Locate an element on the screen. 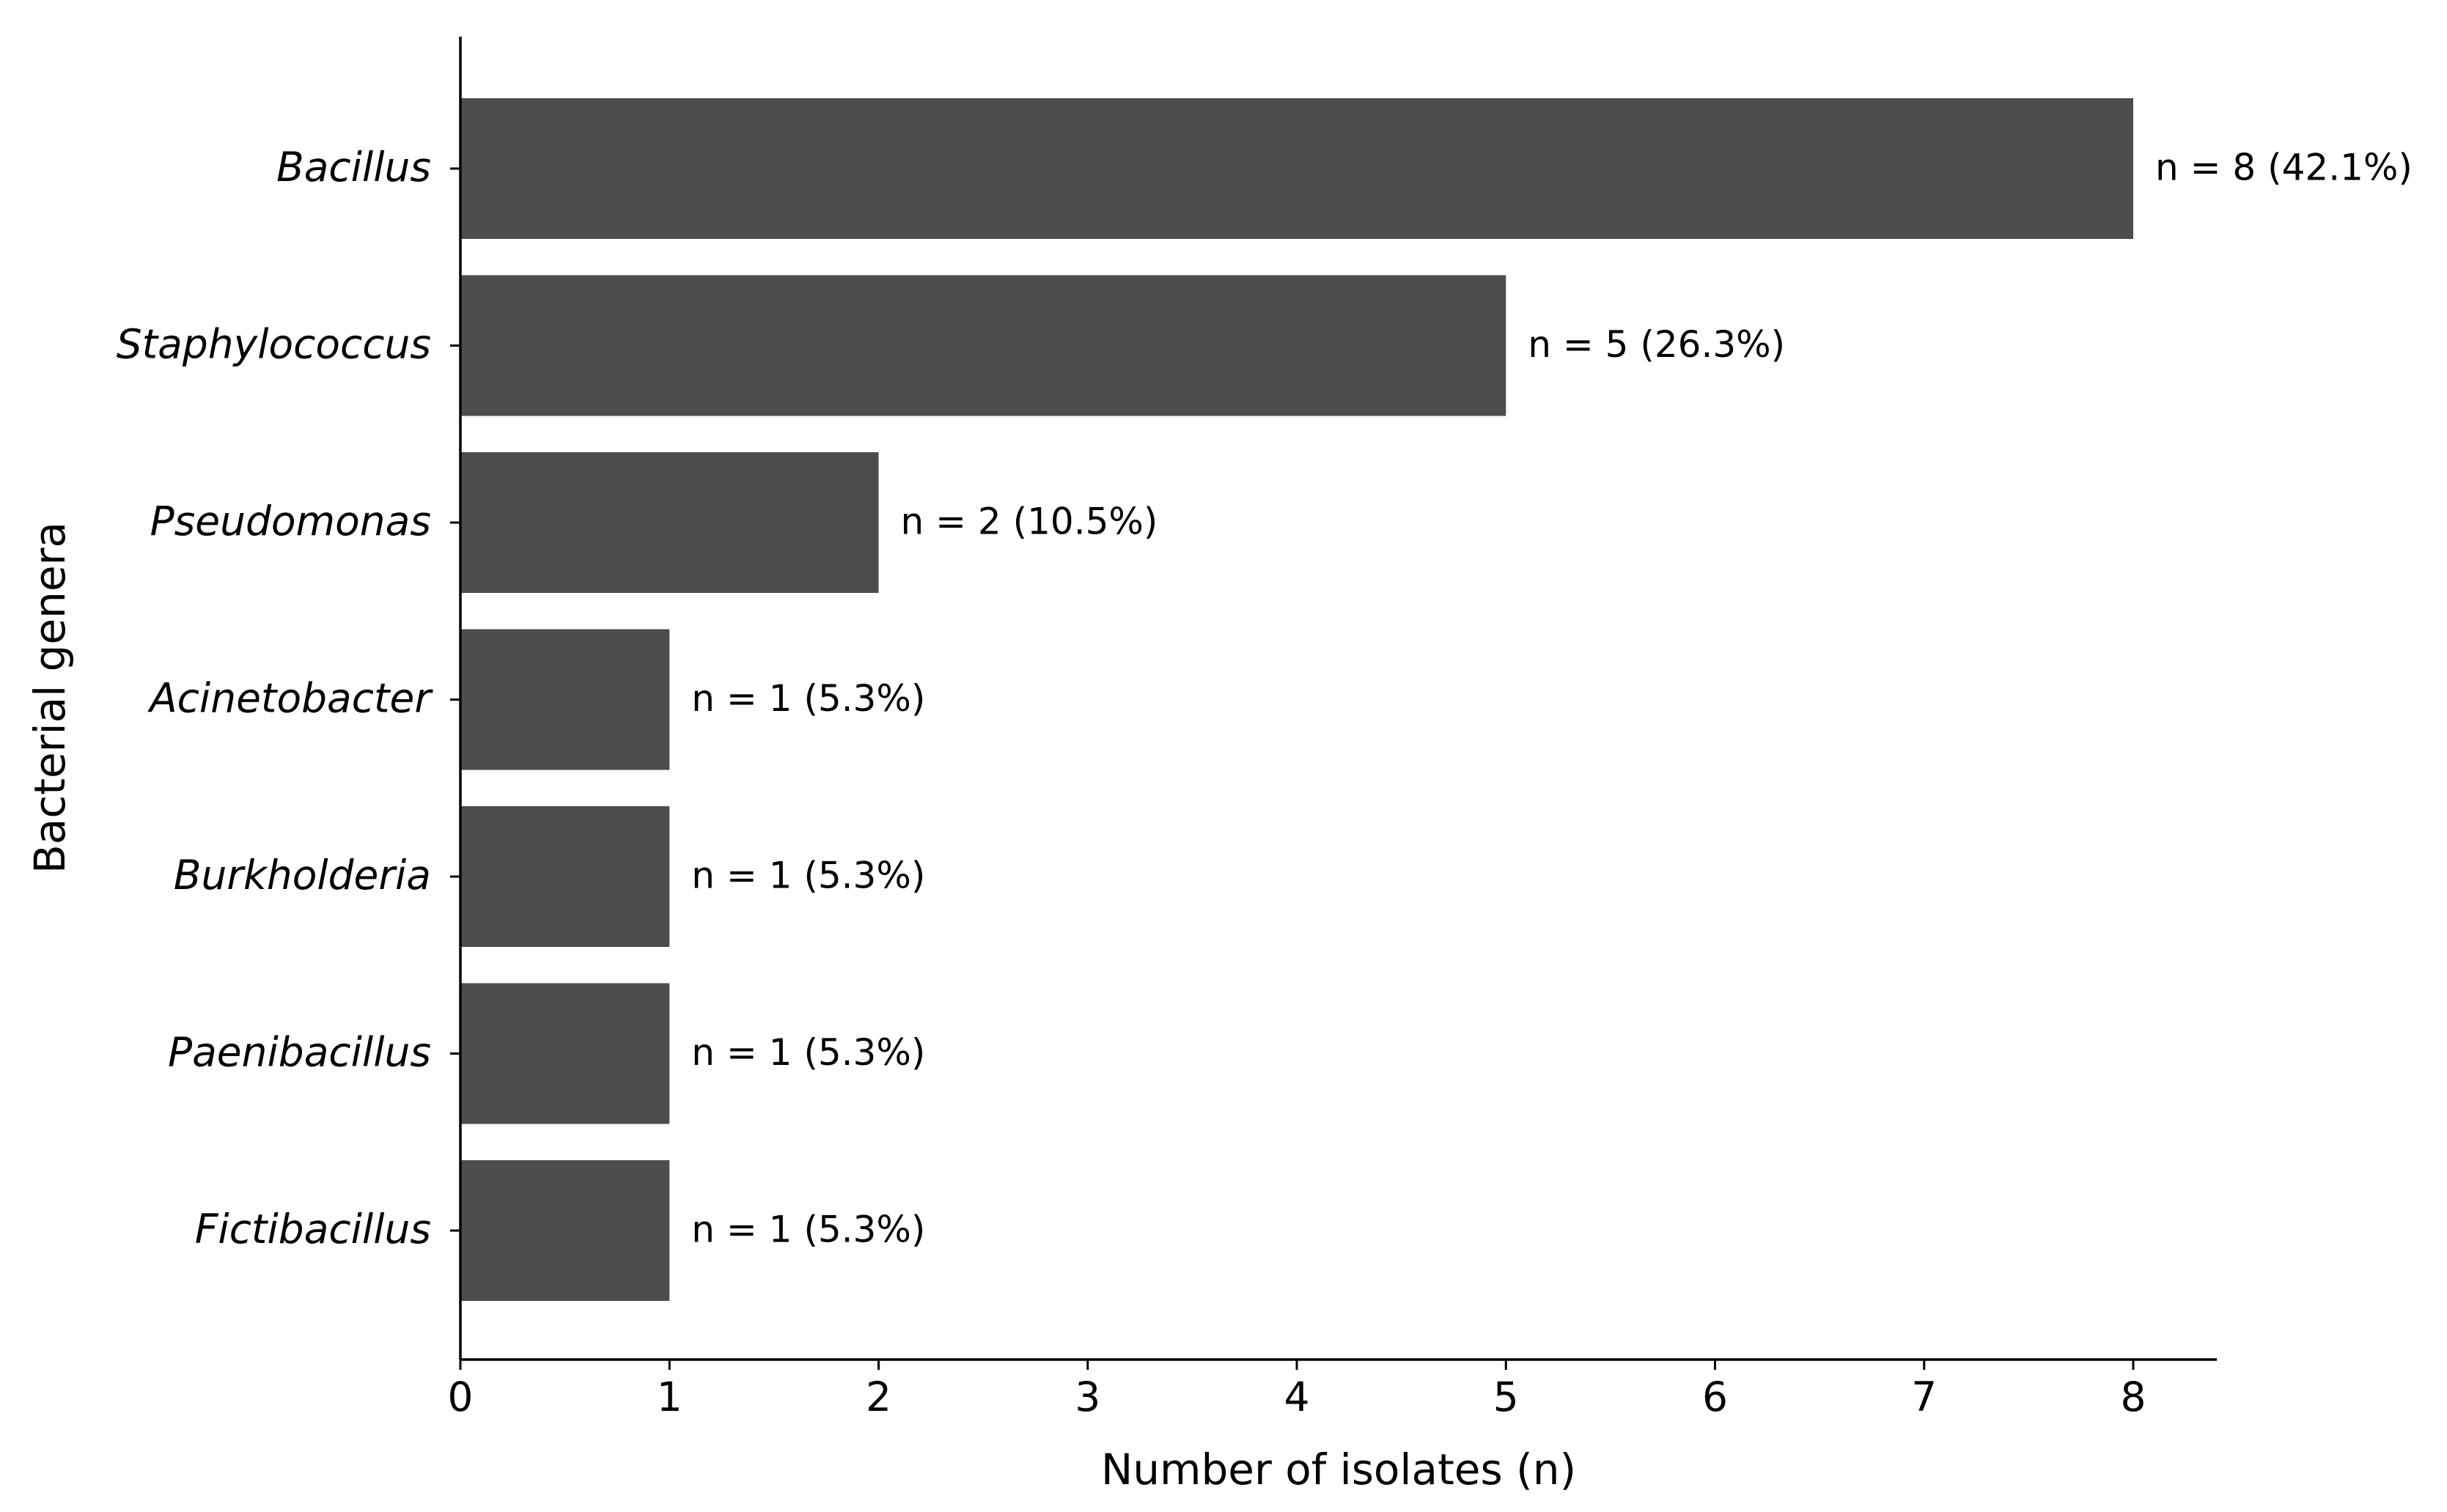 The height and width of the screenshot is (1512, 2447). x-tick-label-8: 8 is located at coordinates (2133, 1396).